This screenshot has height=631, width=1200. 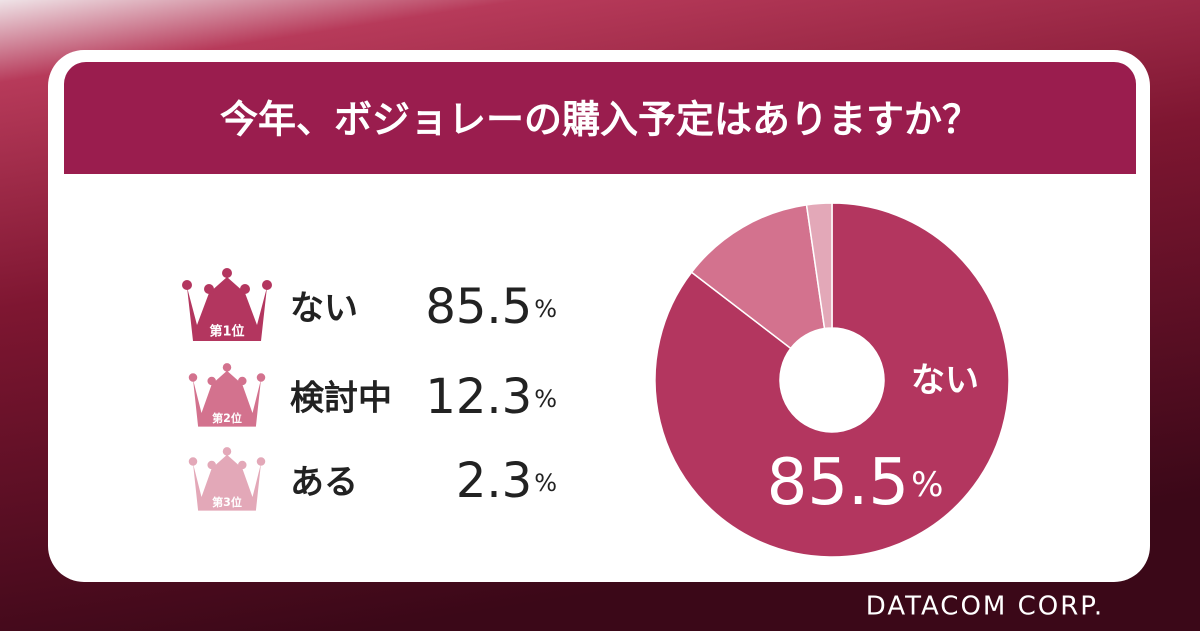 I want to click on legend-value: 85.5%, so click(x=491, y=307).